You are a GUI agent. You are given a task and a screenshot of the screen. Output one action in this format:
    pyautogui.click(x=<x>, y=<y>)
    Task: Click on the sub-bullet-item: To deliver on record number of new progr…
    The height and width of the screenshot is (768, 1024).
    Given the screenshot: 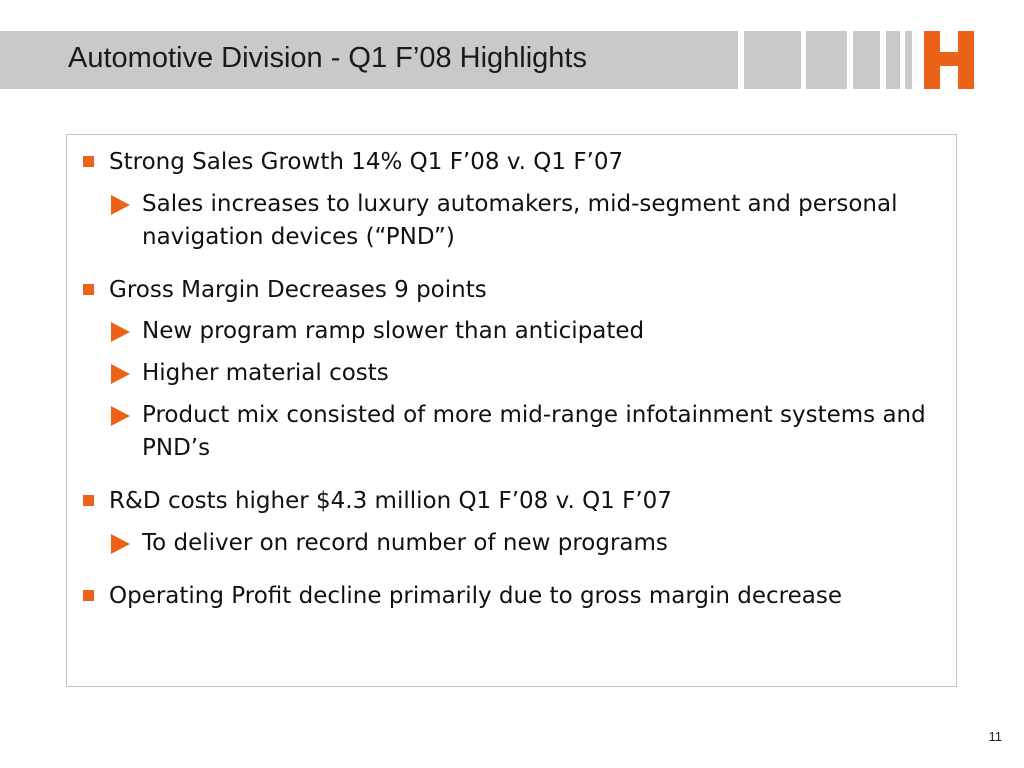 What is the action you would take?
    pyautogui.click(x=531, y=543)
    